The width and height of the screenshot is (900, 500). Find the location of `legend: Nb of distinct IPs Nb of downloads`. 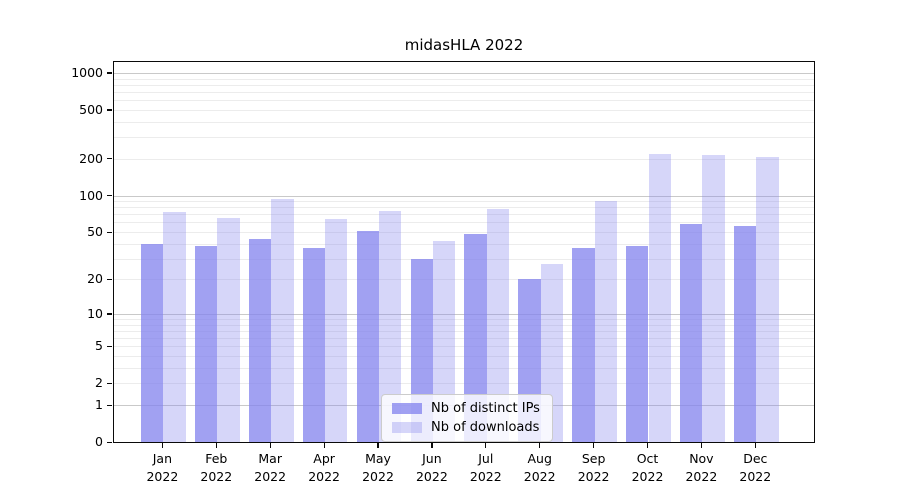

legend: Nb of distinct IPs Nb of downloads is located at coordinates (467, 418).